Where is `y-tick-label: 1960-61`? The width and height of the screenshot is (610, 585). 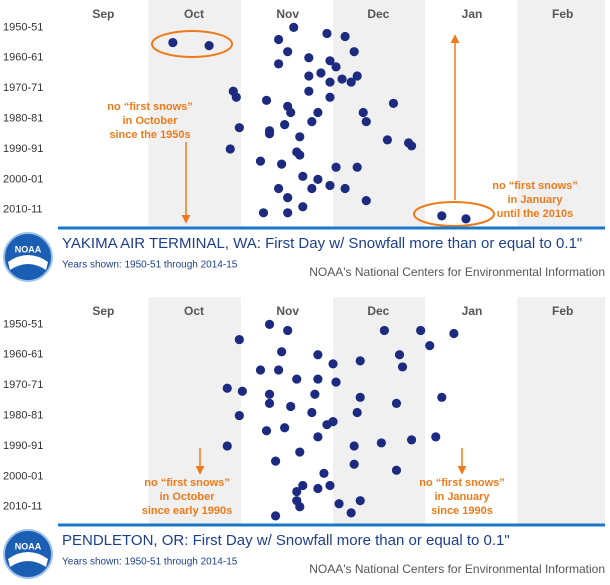 y-tick-label: 1960-61 is located at coordinates (23, 58).